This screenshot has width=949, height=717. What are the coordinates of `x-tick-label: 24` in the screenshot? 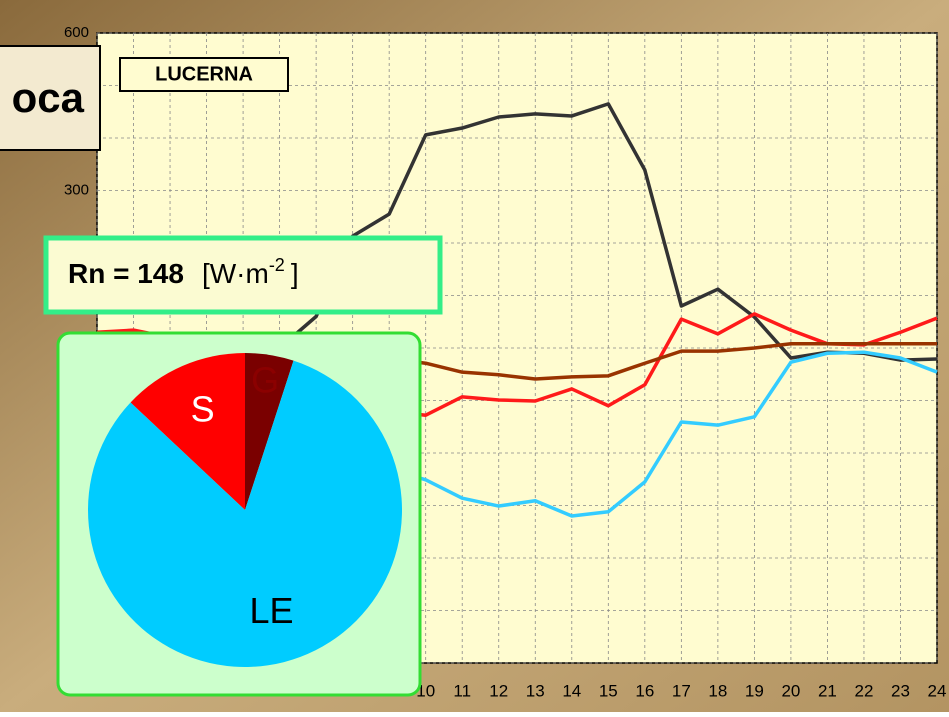 It's located at (937, 690).